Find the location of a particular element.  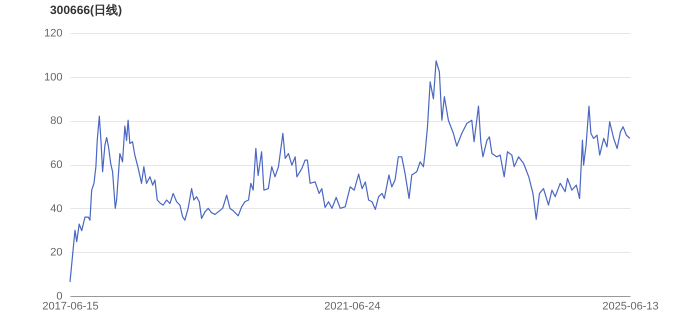

y-tick-label: 120 is located at coordinates (53, 34).